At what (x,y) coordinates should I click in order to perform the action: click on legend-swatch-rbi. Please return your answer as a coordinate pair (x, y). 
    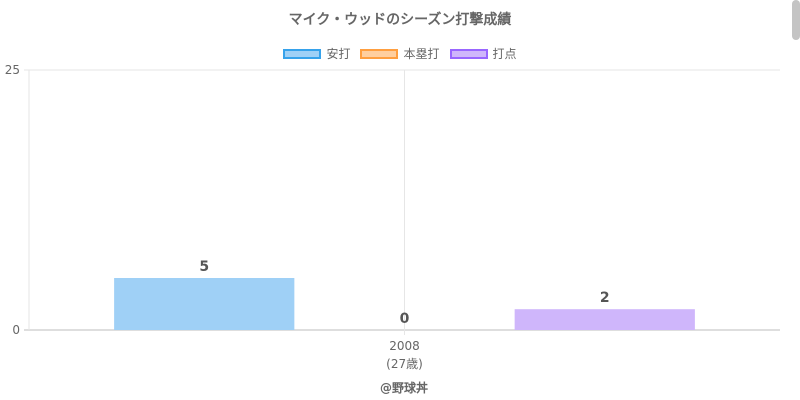
    Looking at the image, I should click on (468, 53).